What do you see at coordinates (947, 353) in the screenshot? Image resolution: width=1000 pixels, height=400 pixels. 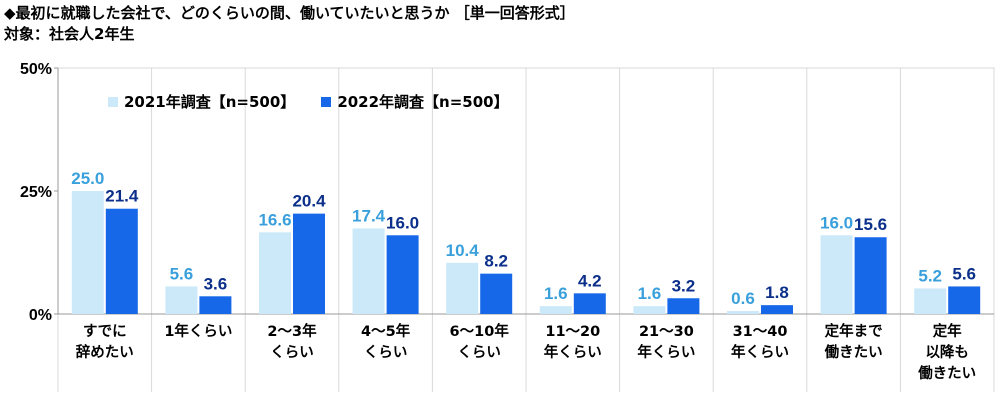 I see `x-tick-label: 定年 以降も 働きたい` at bounding box center [947, 353].